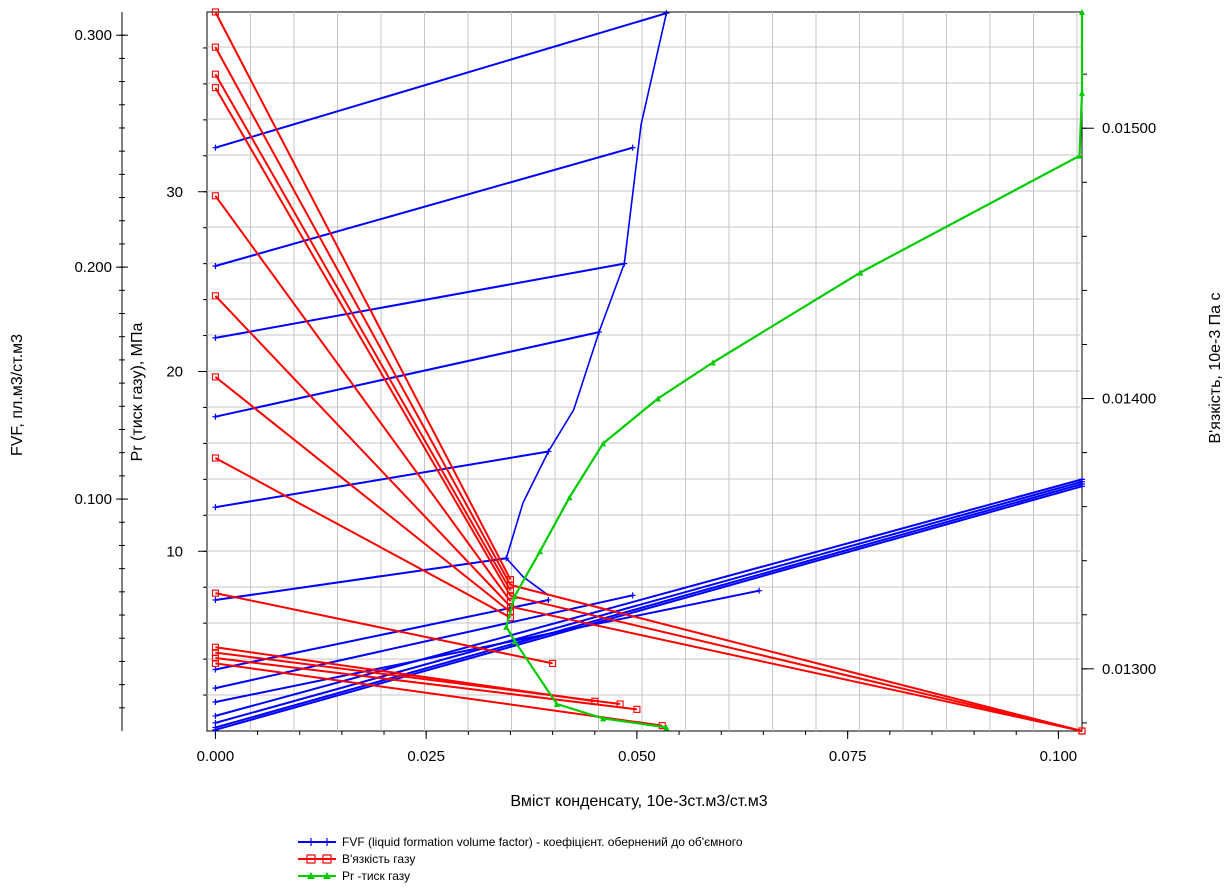  Describe the element at coordinates (1129, 669) in the screenshot. I see `viscosity-tick-label: 0.01300` at that location.